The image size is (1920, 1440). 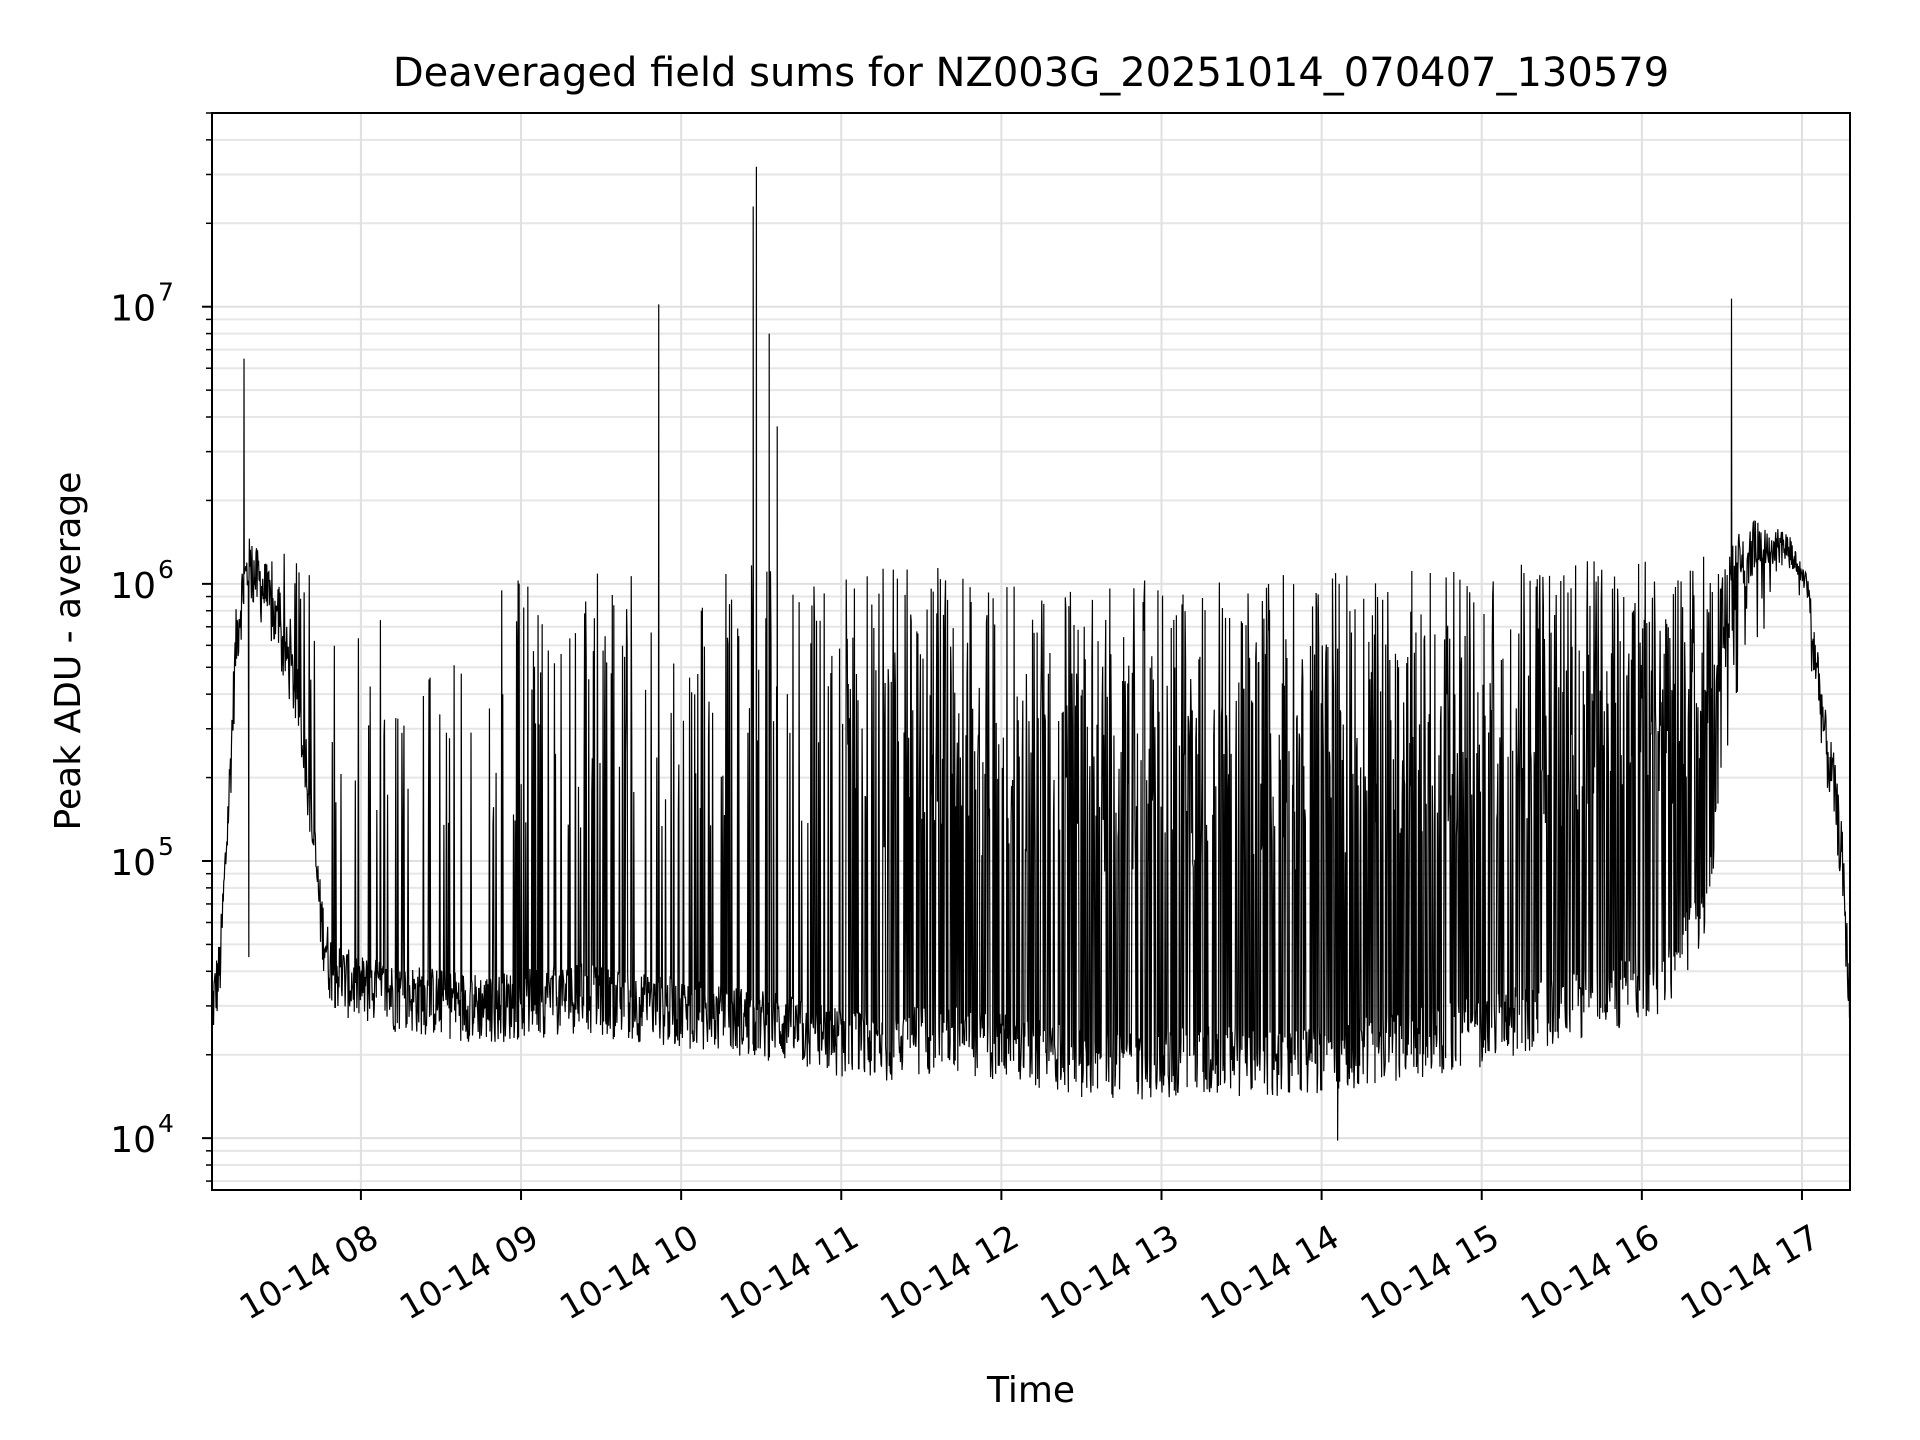 What do you see at coordinates (166, 1123) in the screenshot?
I see `y-tick-label-exponent: 4` at bounding box center [166, 1123].